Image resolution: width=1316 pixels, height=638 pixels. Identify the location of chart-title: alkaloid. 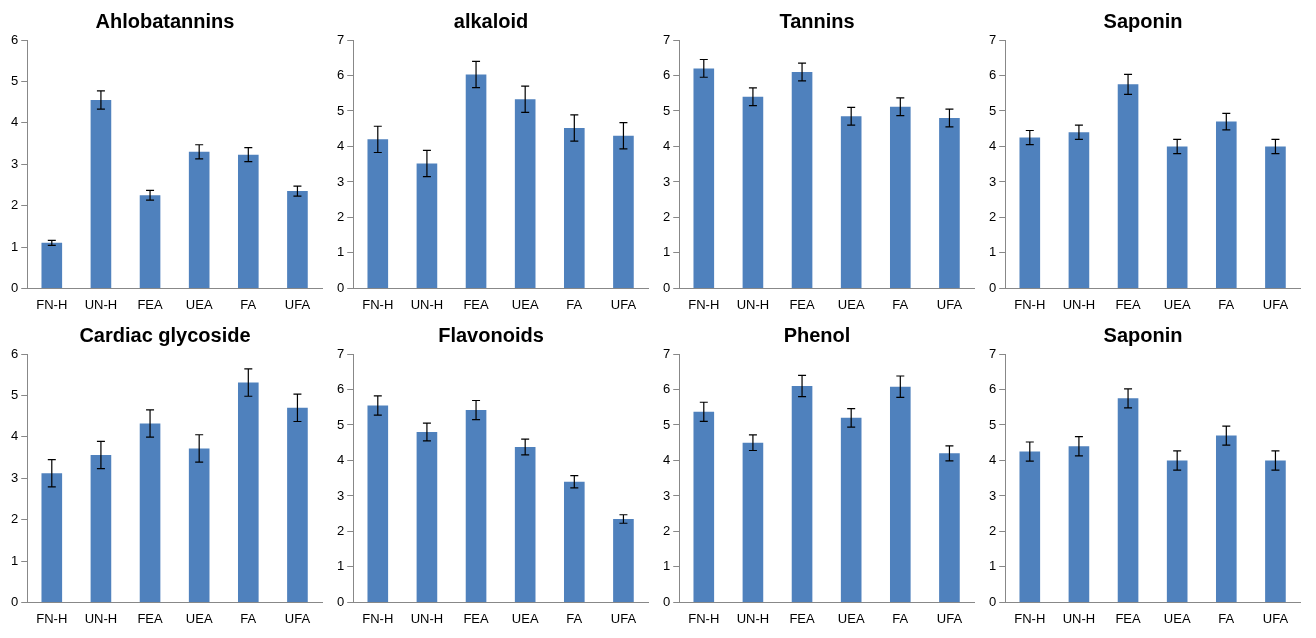
(491, 20).